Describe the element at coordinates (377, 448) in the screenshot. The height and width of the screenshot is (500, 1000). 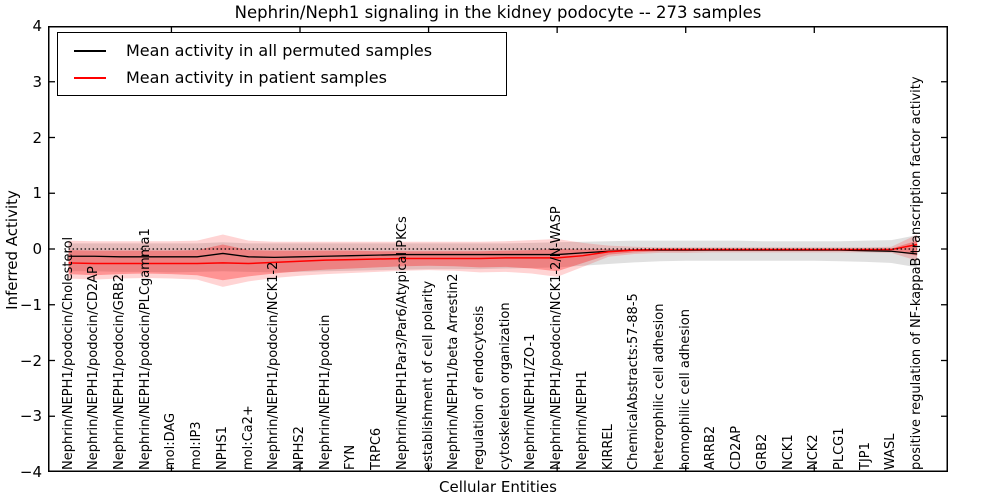
I see `x-category-label: TRPC6` at that location.